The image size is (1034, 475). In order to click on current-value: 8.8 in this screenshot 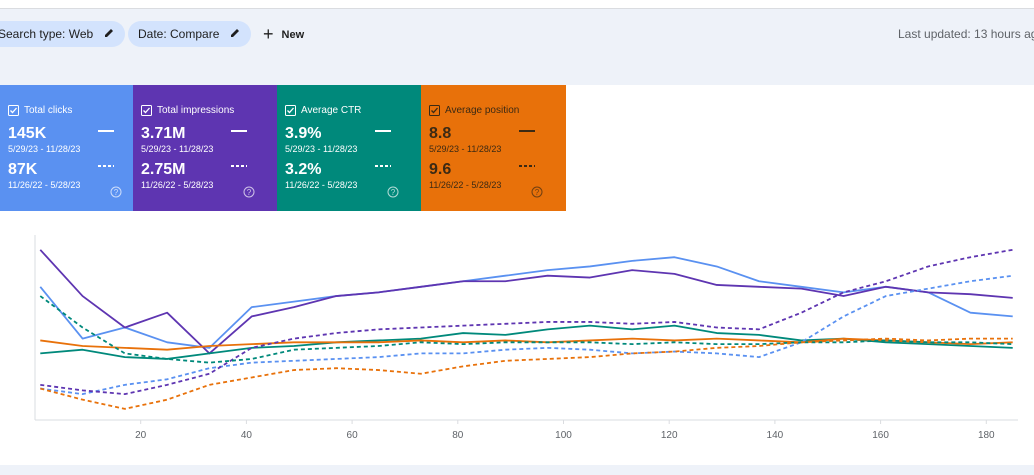, I will do `click(440, 133)`.